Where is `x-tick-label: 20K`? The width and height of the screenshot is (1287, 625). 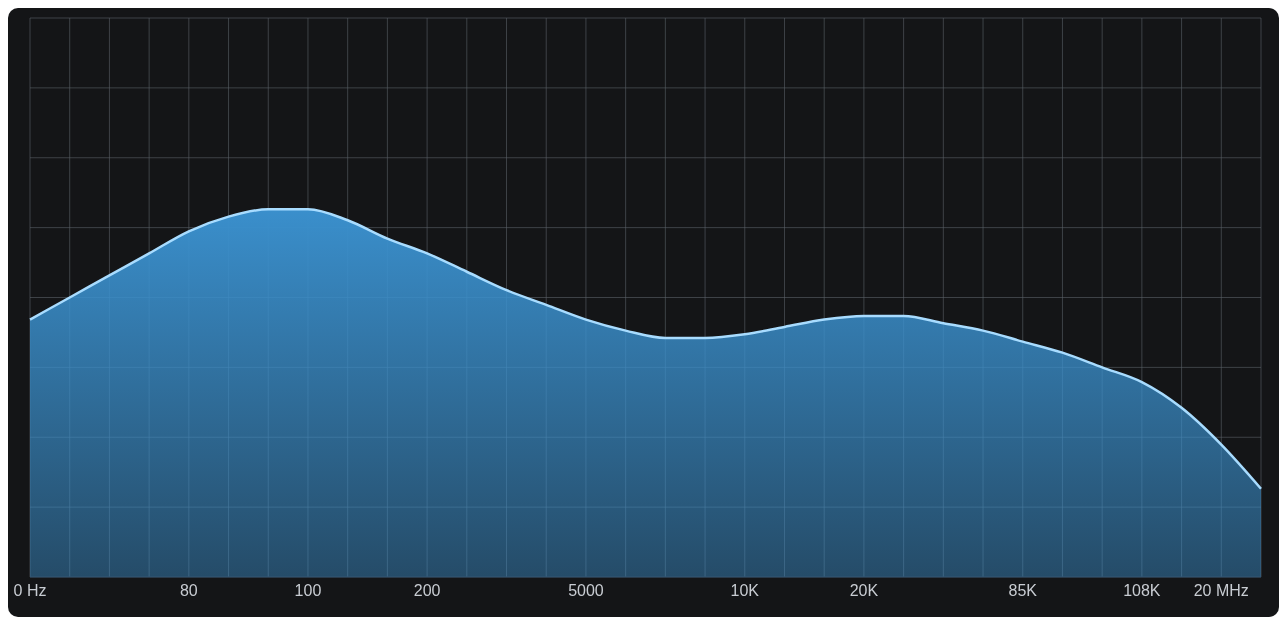
x-tick-label: 20K is located at coordinates (864, 591).